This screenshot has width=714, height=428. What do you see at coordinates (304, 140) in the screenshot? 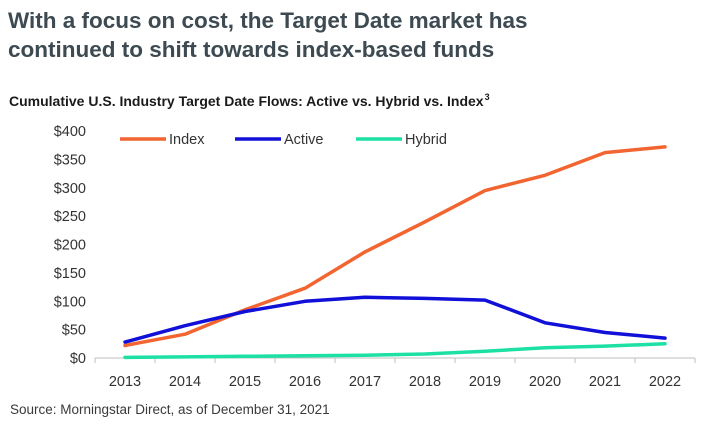
I see `legend-label: Active` at bounding box center [304, 140].